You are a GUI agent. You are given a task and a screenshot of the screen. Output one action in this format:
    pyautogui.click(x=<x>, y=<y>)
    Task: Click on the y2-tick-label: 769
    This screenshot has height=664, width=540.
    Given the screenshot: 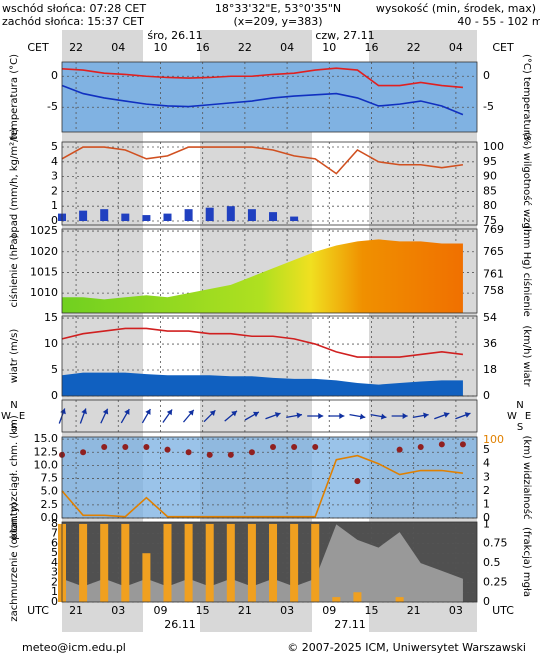 What is the action you would take?
    pyautogui.click(x=493, y=229)
    